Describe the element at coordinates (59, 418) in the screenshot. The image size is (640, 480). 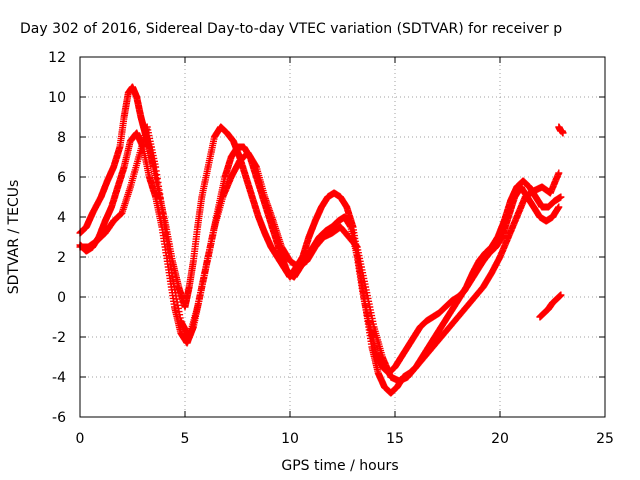
I see `y-tick-label: -6` at that location.